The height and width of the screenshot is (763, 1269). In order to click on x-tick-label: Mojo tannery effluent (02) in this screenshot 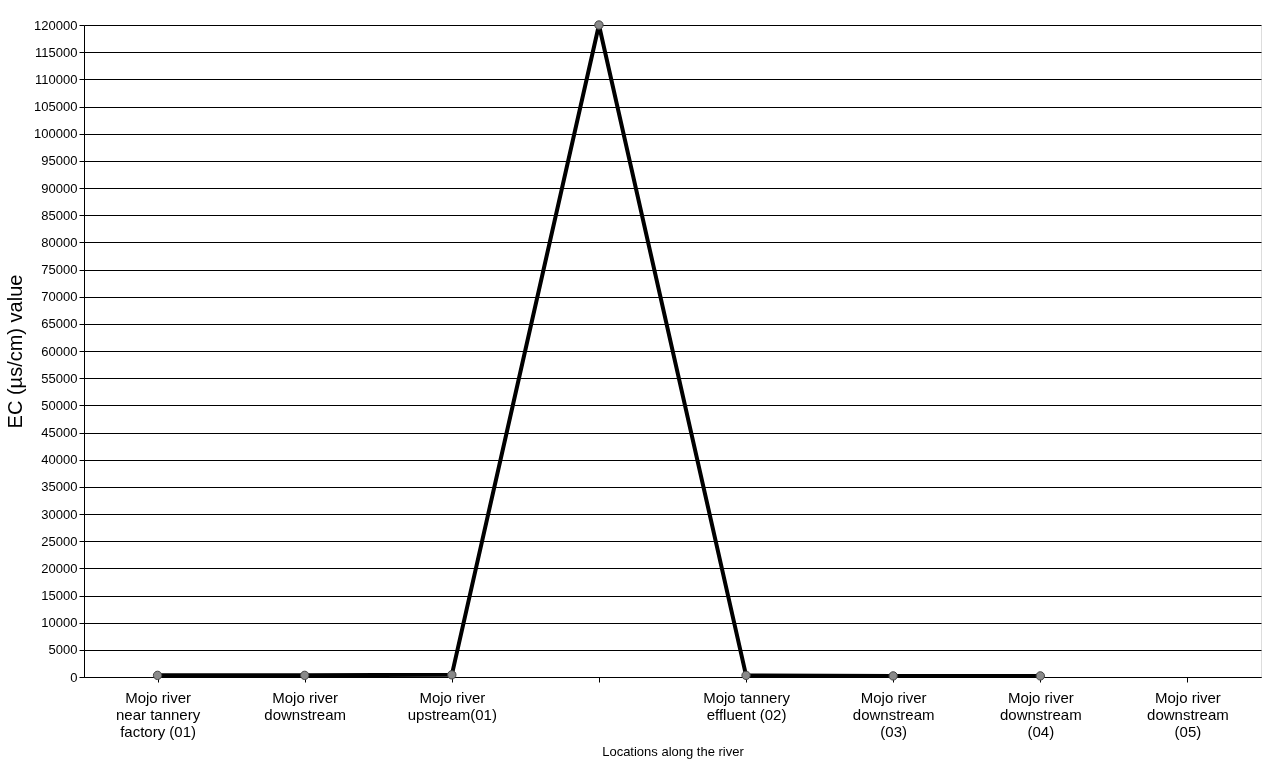, I will do `click(747, 705)`.